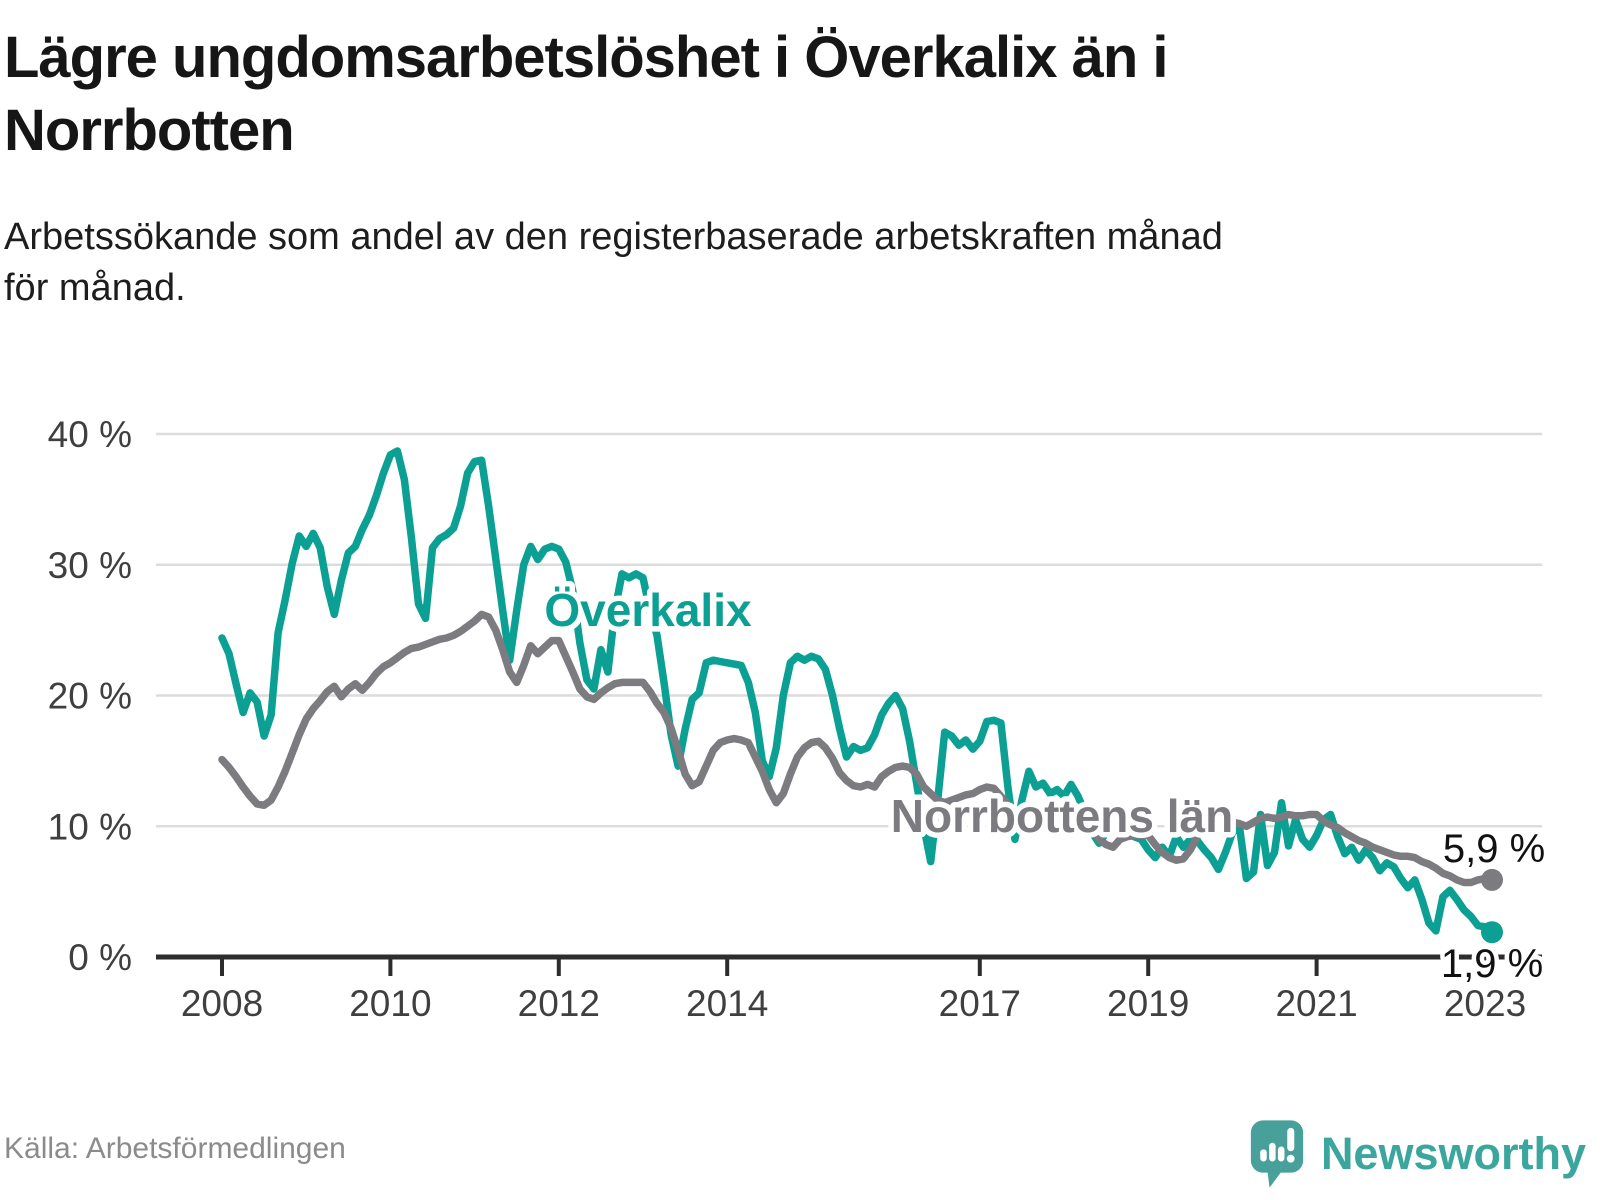 This screenshot has width=1600, height=1200. What do you see at coordinates (1494, 849) in the screenshot?
I see `norrbotten-end-value-label: 5,9 %` at bounding box center [1494, 849].